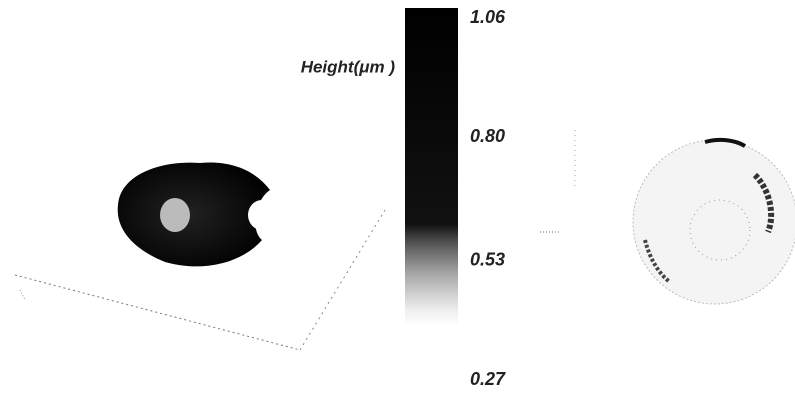 The width and height of the screenshot is (795, 400). What do you see at coordinates (487, 136) in the screenshot?
I see `colorbar-tick-label: 0.80` at bounding box center [487, 136].